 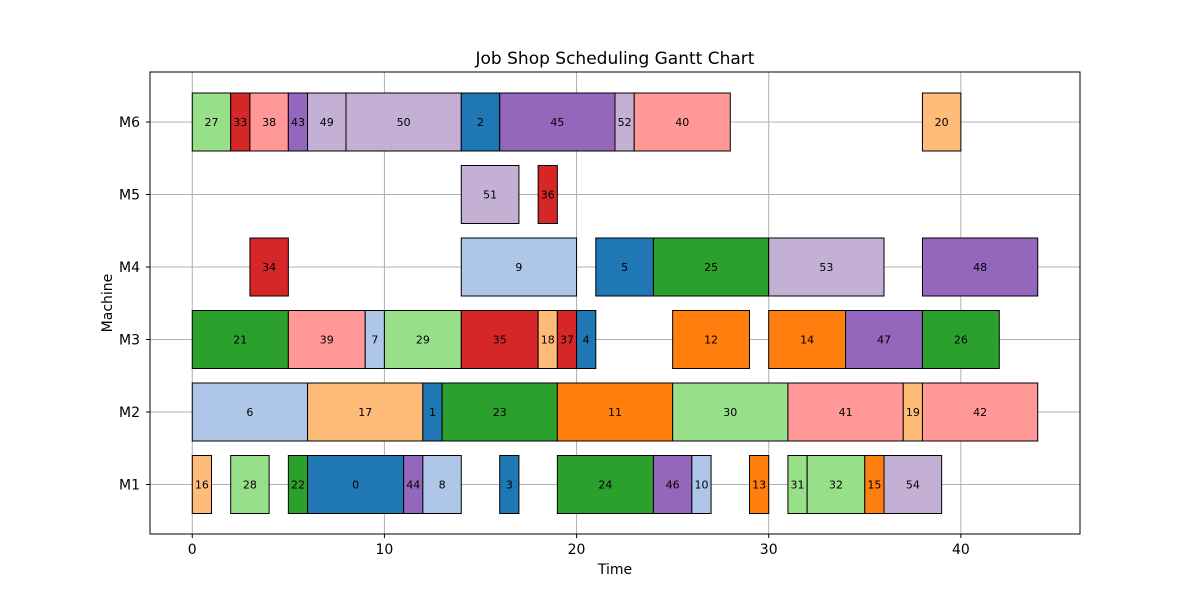 I want to click on task-label: 51, so click(x=490, y=195).